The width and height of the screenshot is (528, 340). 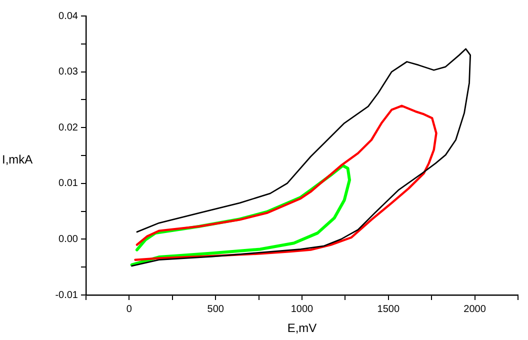 What do you see at coordinates (68, 128) in the screenshot?
I see `y-tick-label: 0.02` at bounding box center [68, 128].